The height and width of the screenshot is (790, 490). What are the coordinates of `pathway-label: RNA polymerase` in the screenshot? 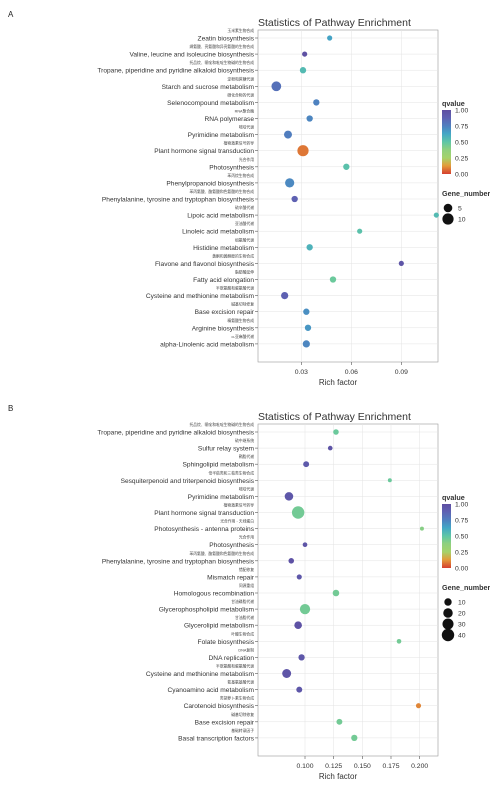 It's located at (230, 119).